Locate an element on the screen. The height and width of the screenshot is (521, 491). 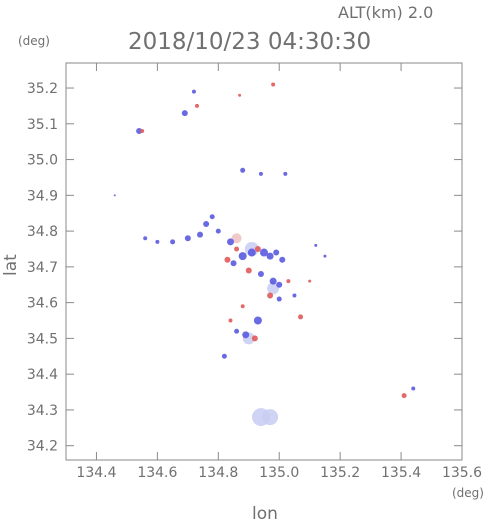
y-tick-label: 35.1 is located at coordinates (42, 125).